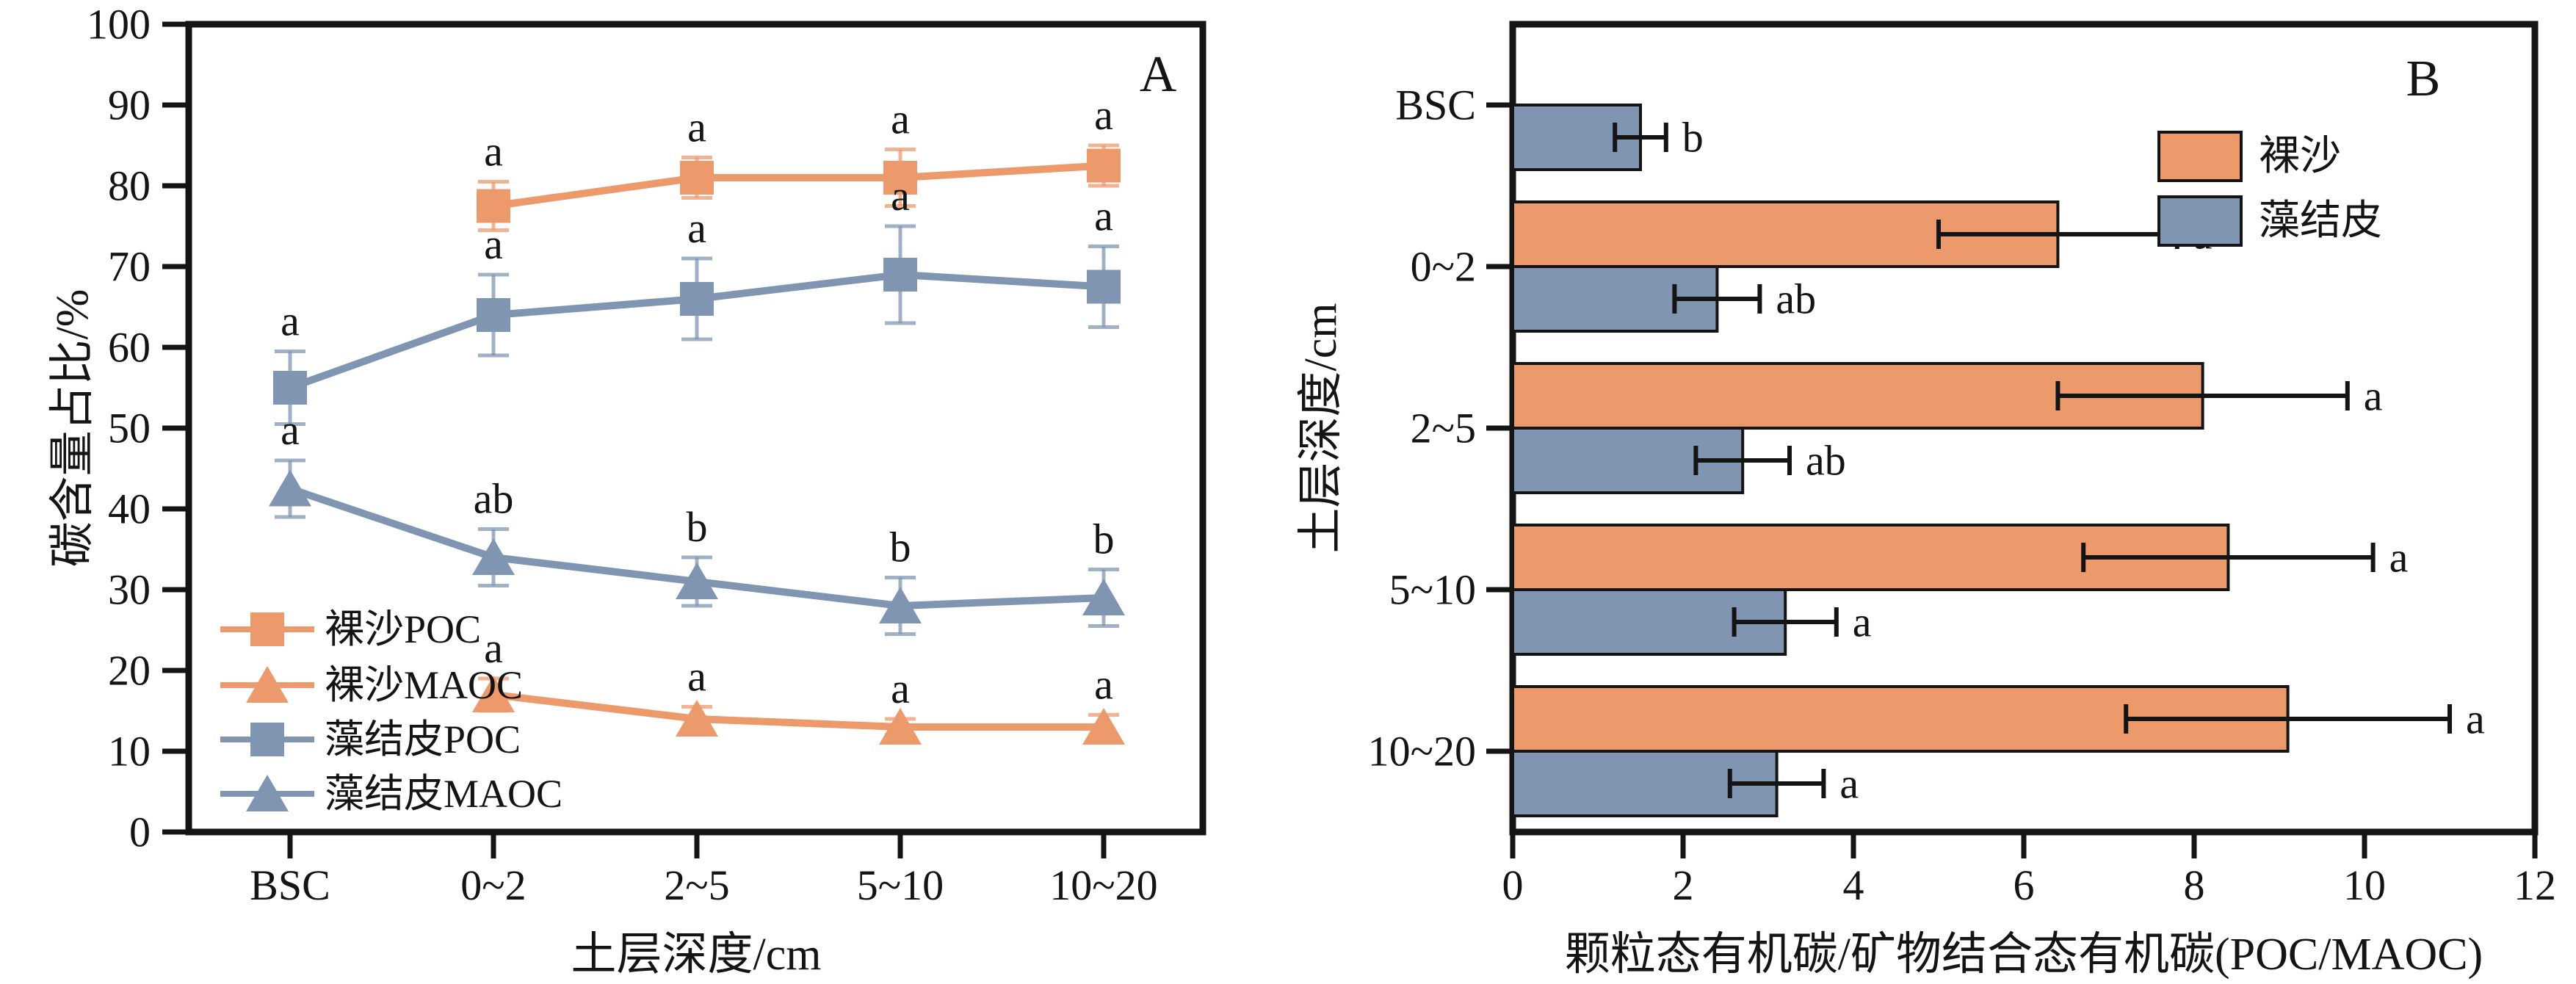 The image size is (2576, 984). What do you see at coordinates (73, 428) in the screenshot?
I see `panel-a-y-axis-title: 碳含量占比/%` at bounding box center [73, 428].